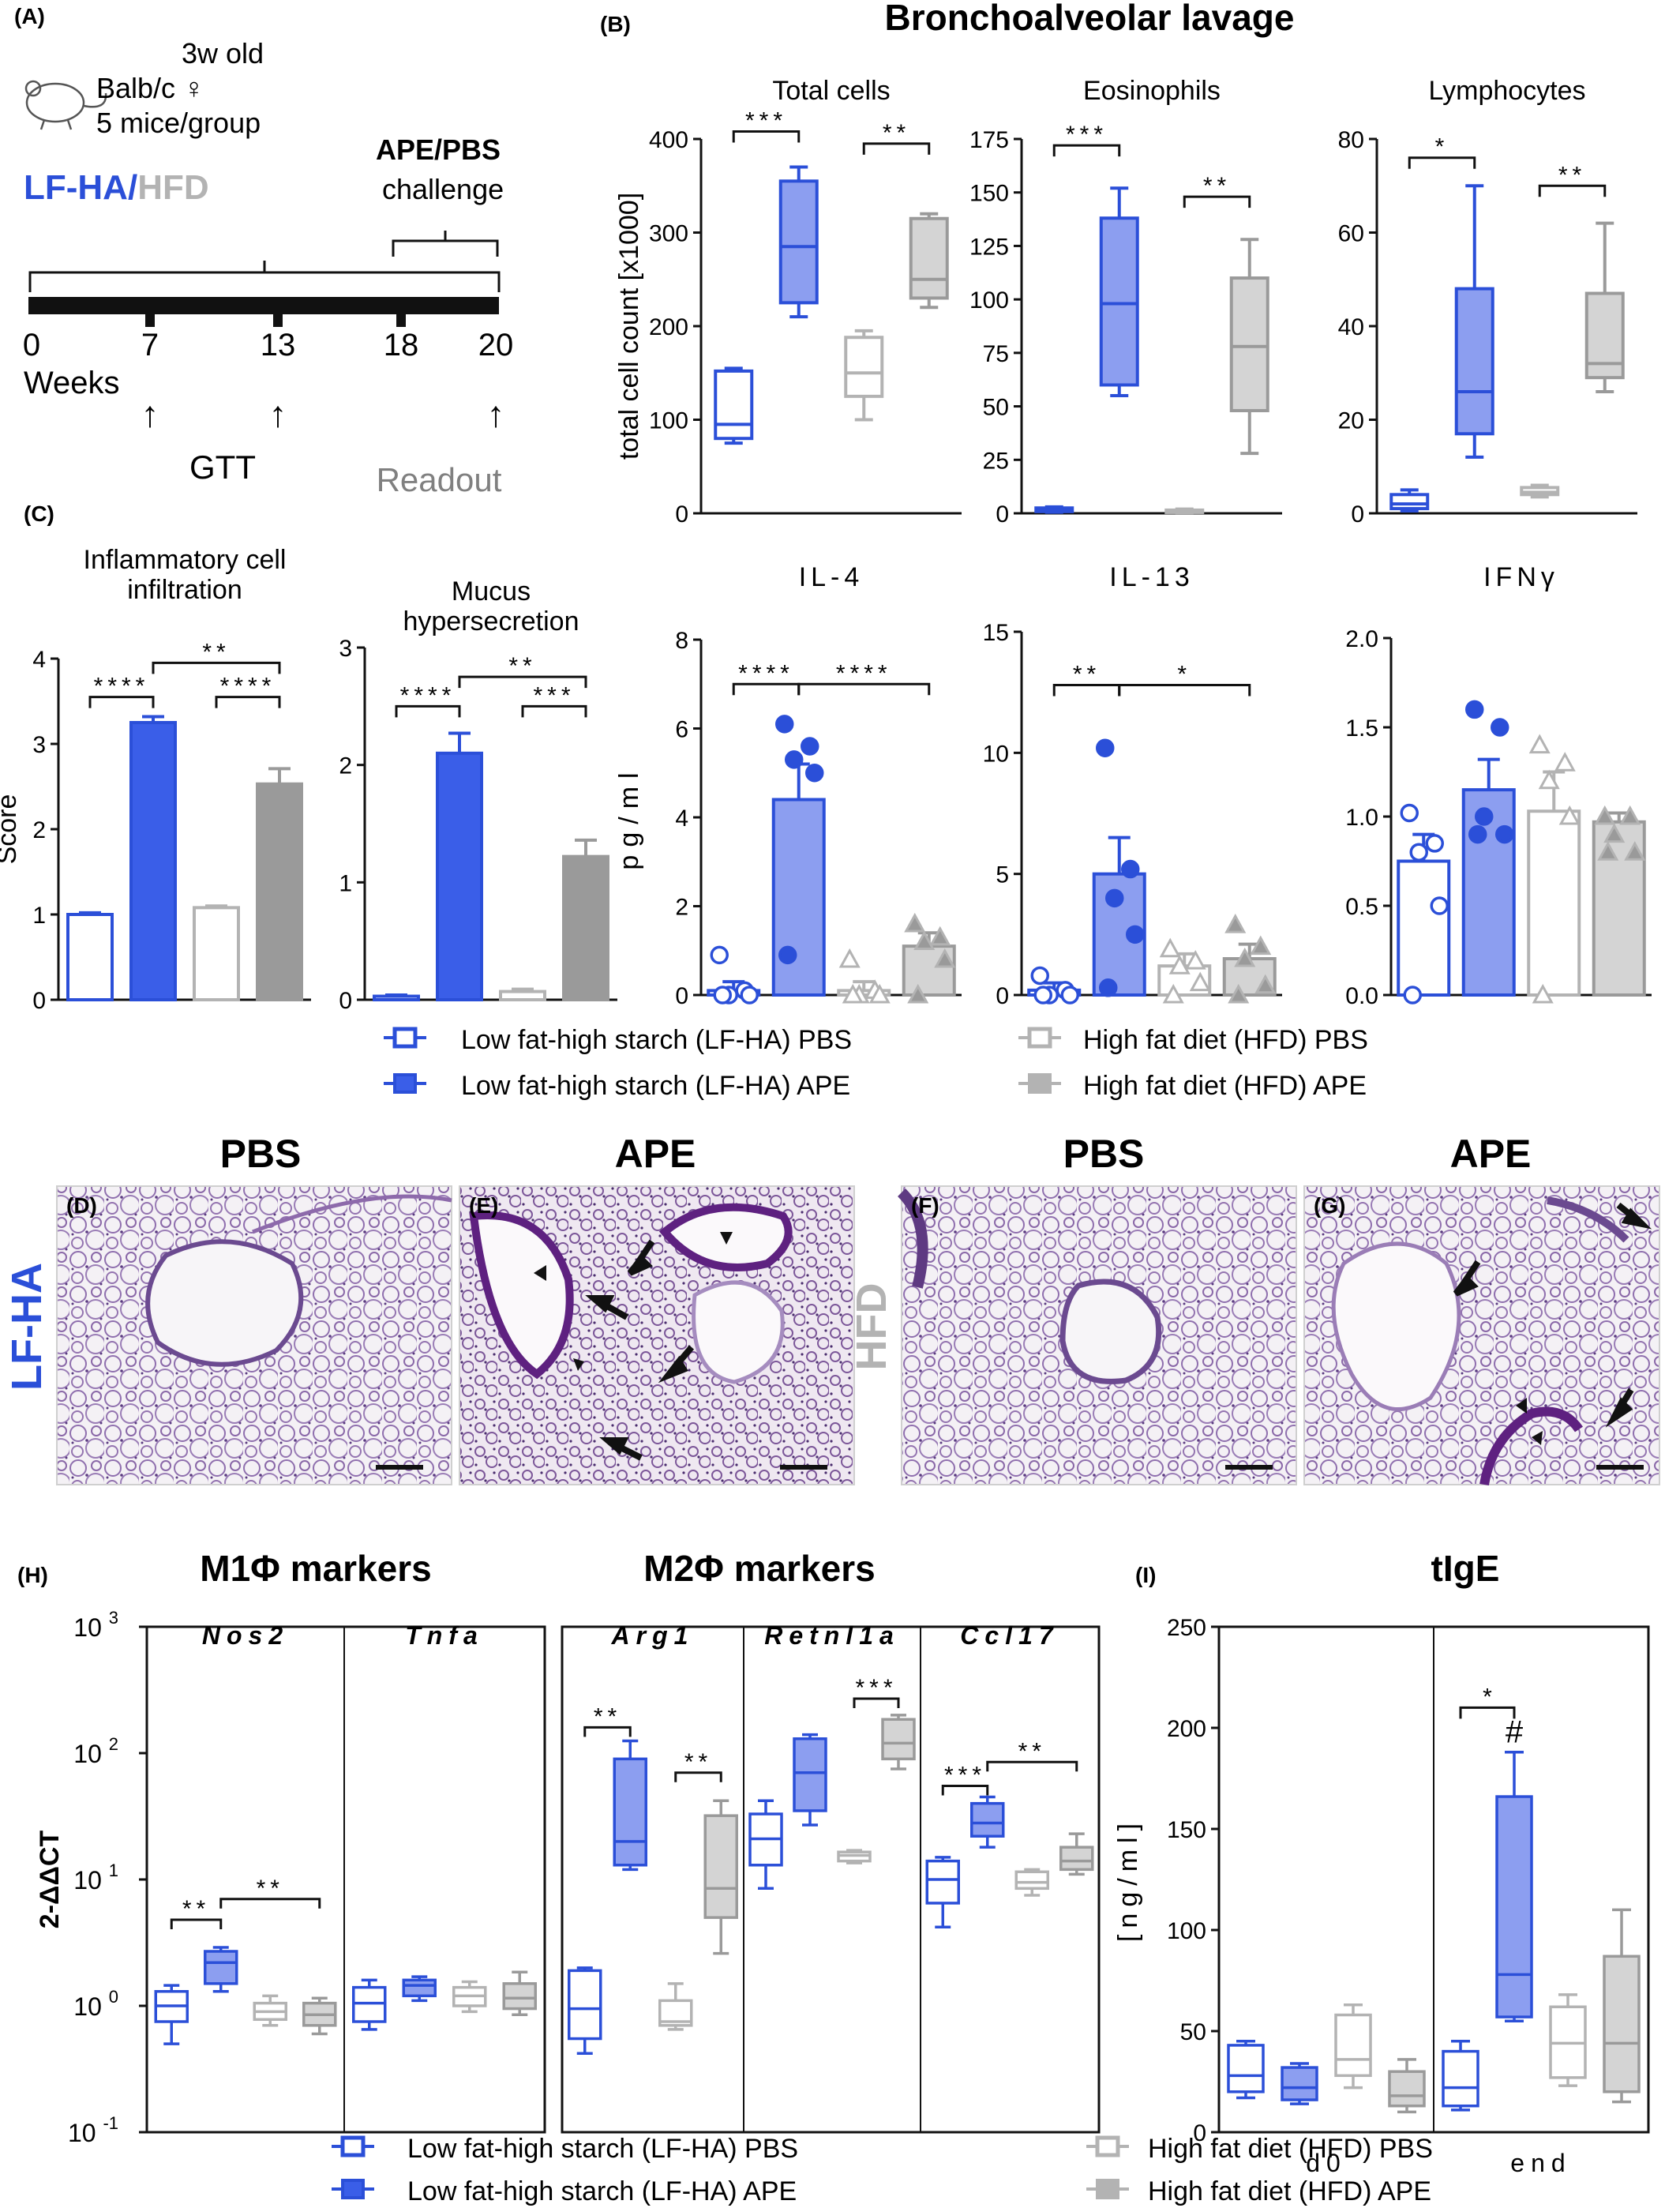  I want to click on legend-hfd-pbs: High fat diet (HFD) PBS, so click(1225, 1040).